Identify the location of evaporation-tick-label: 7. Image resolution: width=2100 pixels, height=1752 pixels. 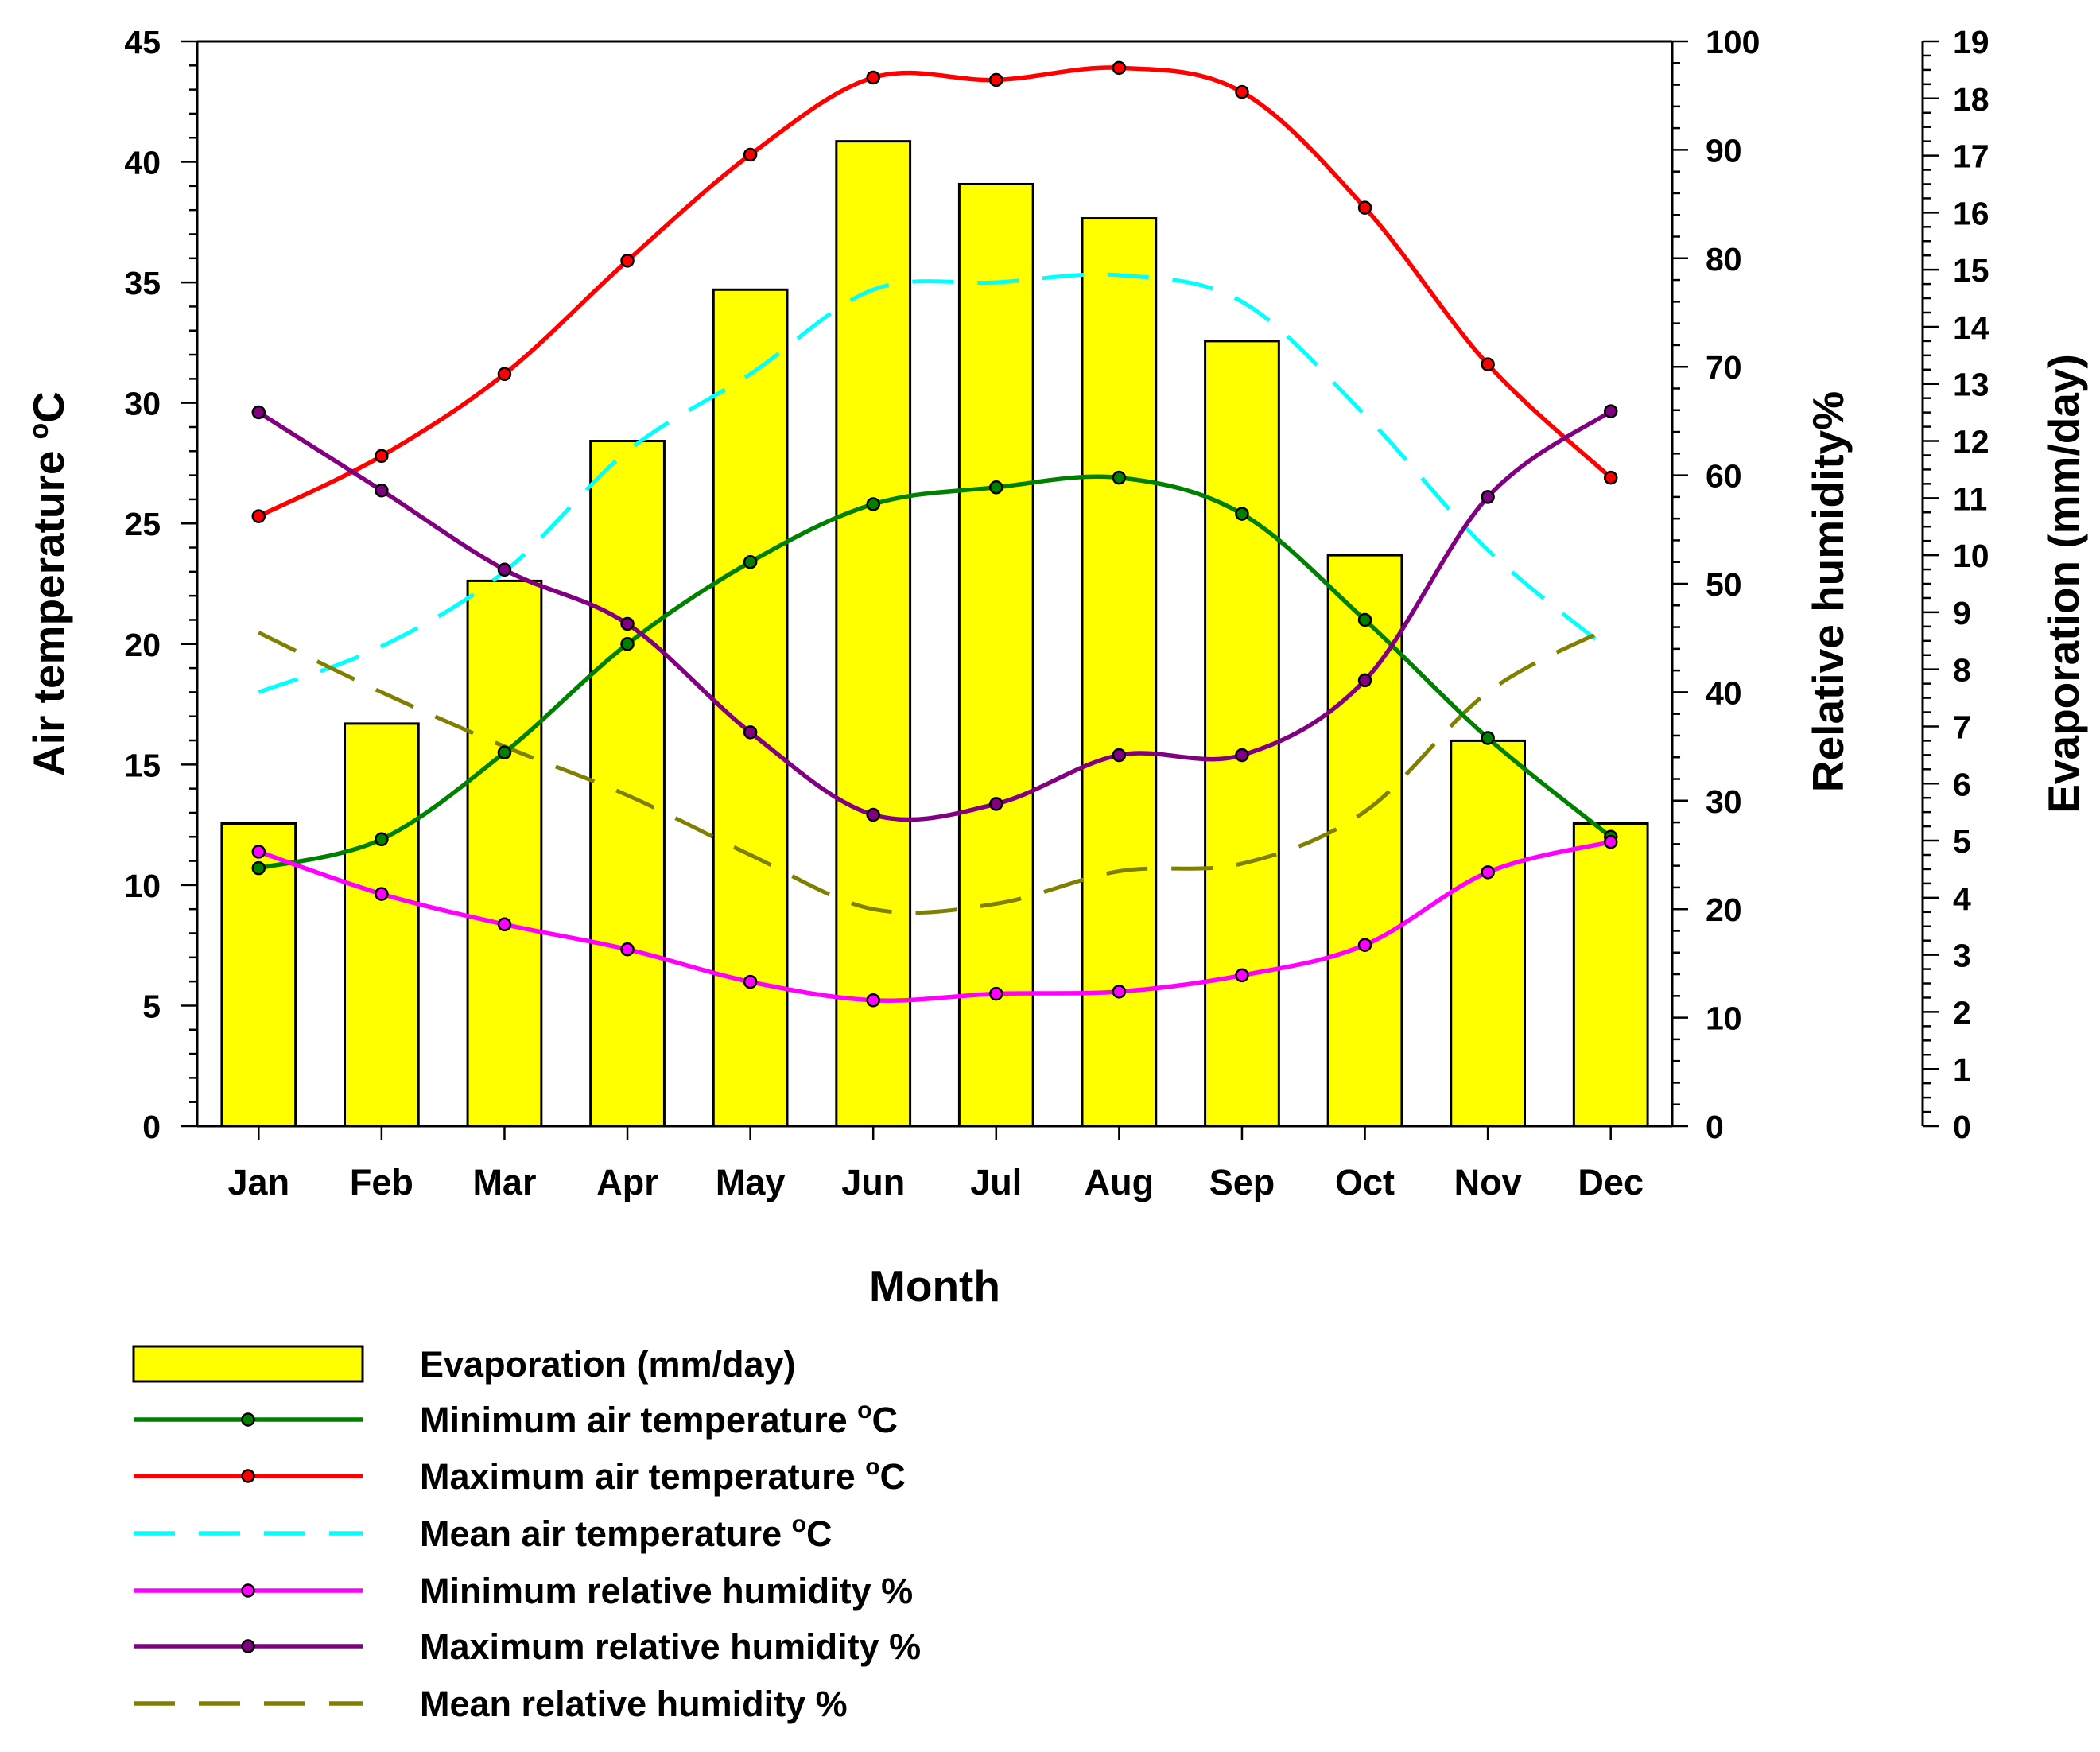
(1962, 727).